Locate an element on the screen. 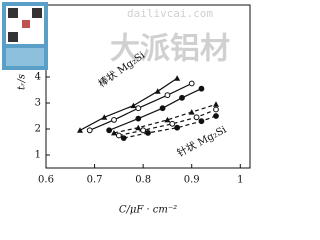 The image size is (320, 240). qr-code is located at coordinates (25, 36).